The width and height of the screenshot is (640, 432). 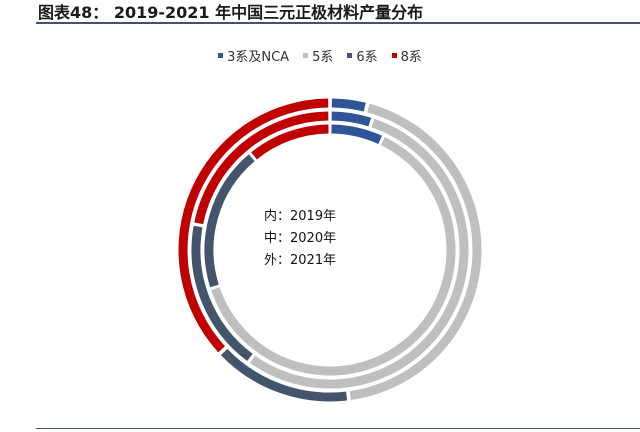 I want to click on legend-label: 3系及NCA, so click(x=258, y=57).